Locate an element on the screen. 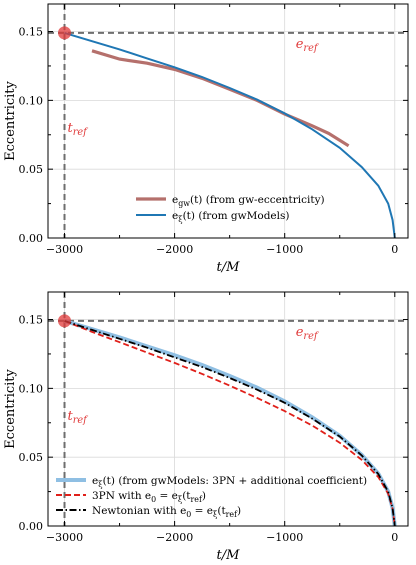 This screenshot has width=416, height=565. legend-label-1: 3PN with e0 = eξ(tref) is located at coordinates (149, 497).